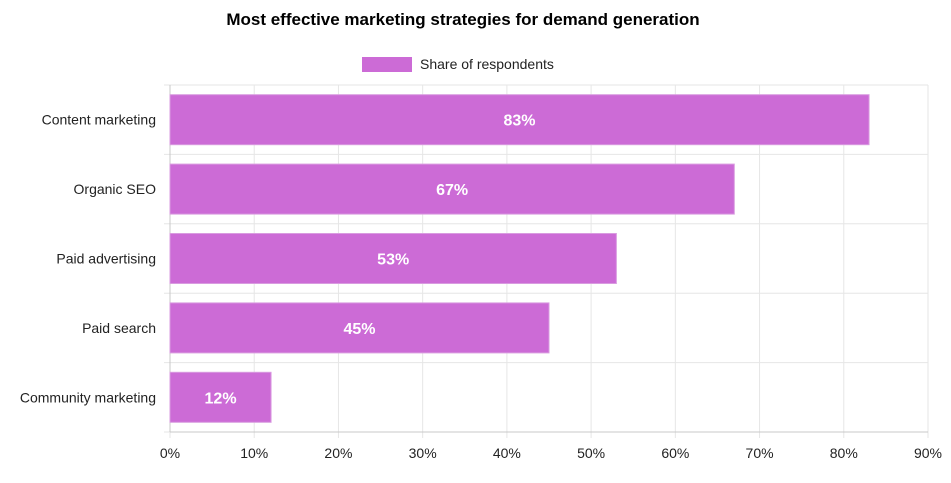 Image resolution: width=951 pixels, height=483 pixels. I want to click on data-label: 83%, so click(520, 121).